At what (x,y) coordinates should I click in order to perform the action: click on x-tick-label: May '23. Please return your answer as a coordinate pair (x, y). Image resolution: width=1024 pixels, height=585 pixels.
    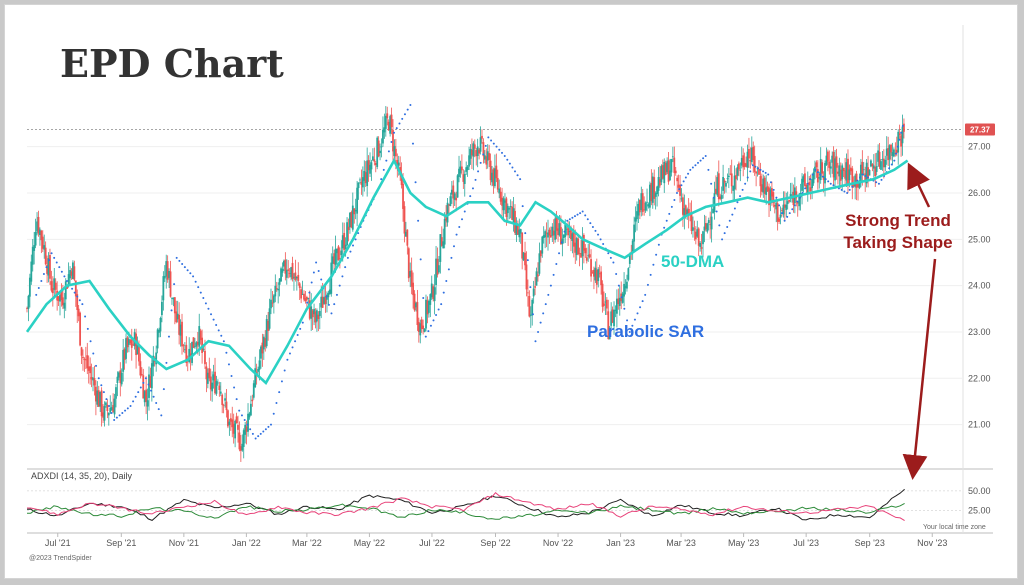
    Looking at the image, I should click on (743, 543).